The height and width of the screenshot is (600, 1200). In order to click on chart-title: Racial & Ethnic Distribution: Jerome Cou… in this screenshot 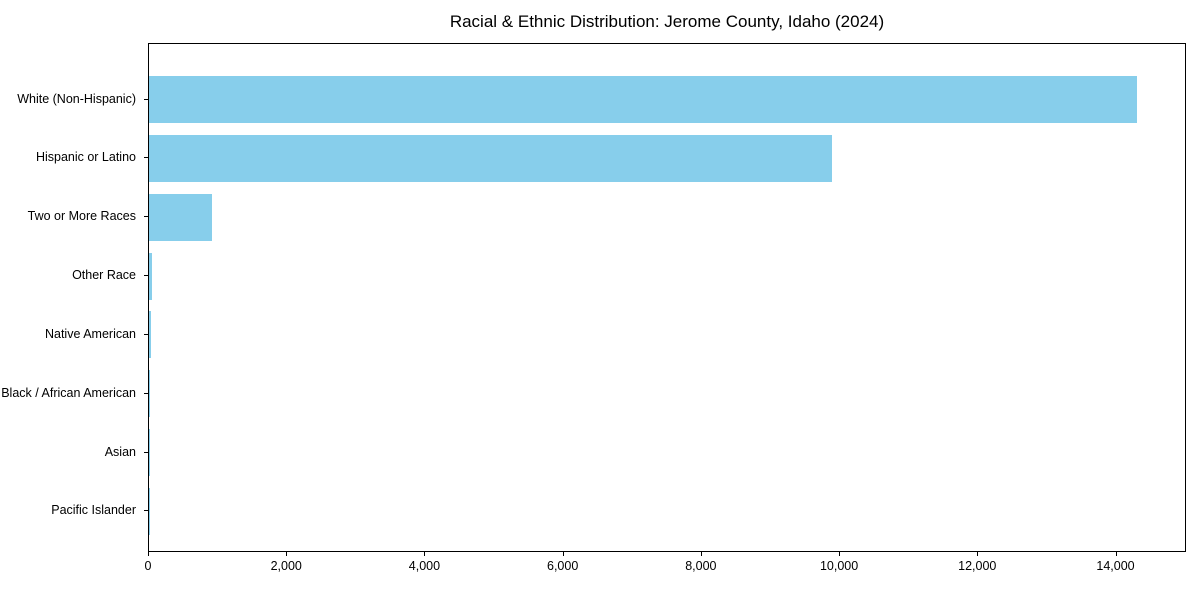, I will do `click(667, 21)`.